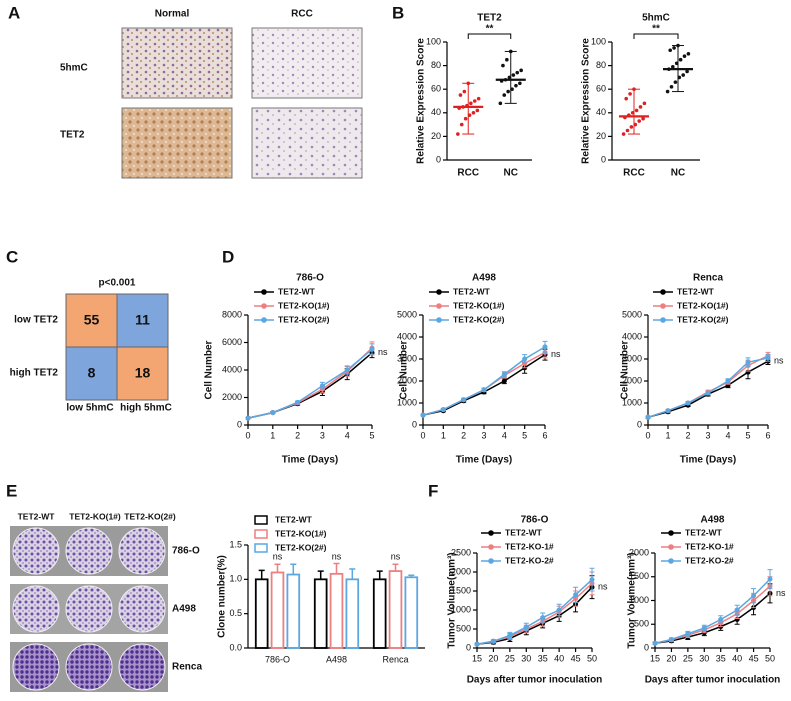 The image size is (791, 701). I want to click on matrix-title: p<0.001, so click(117, 283).